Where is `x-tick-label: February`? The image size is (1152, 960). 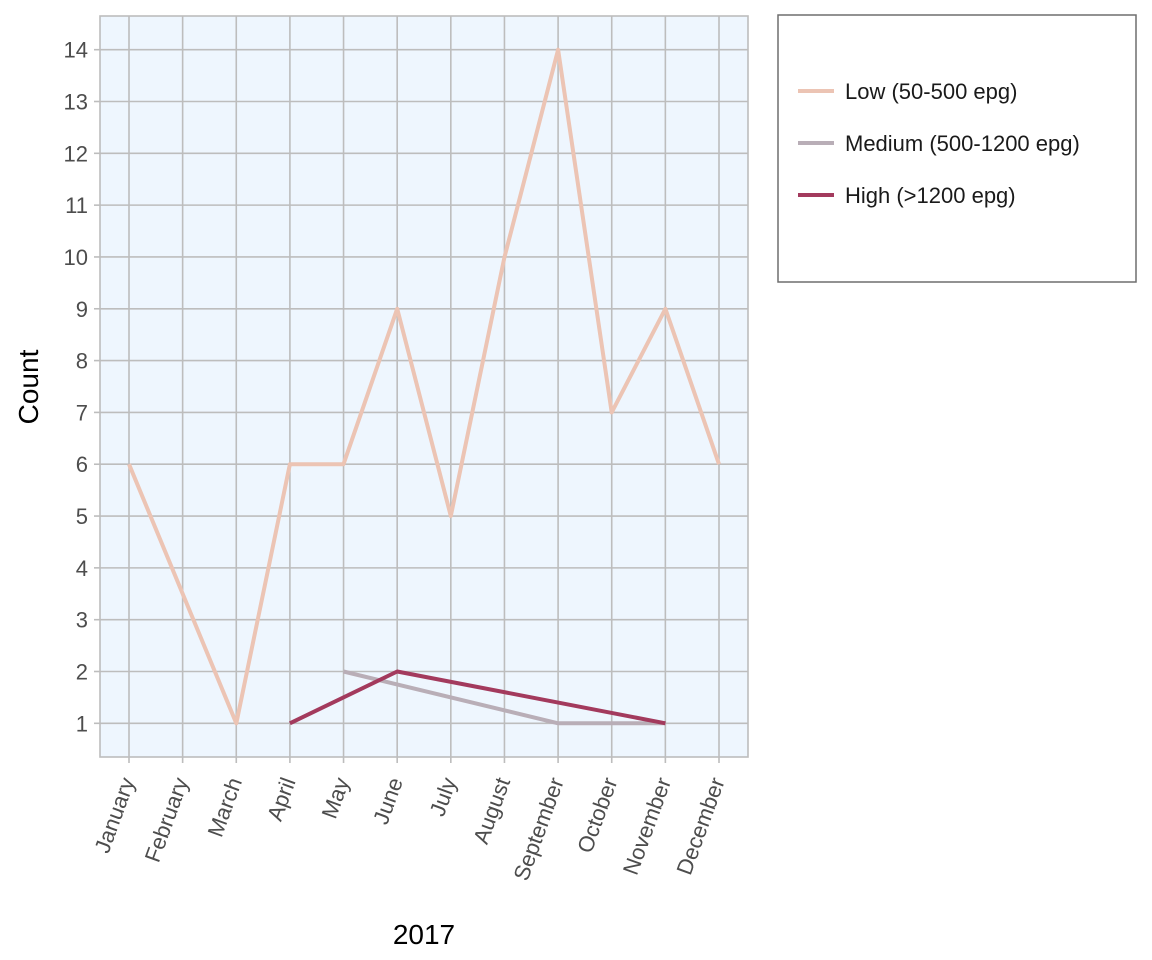
x-tick-label: February is located at coordinates (167, 819).